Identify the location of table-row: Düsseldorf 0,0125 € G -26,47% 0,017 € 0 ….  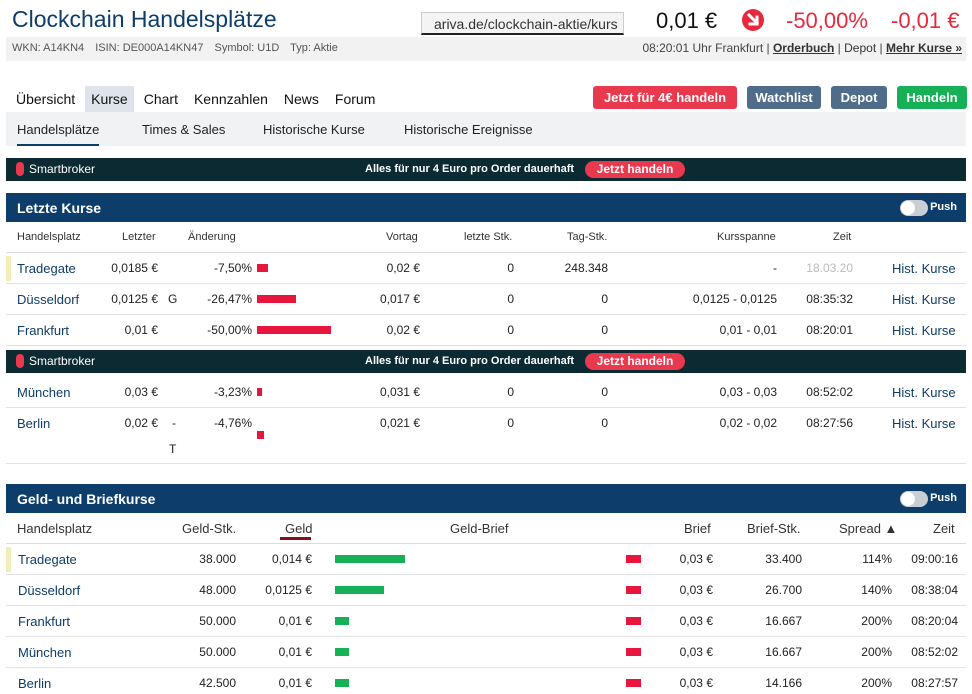
(486, 299).